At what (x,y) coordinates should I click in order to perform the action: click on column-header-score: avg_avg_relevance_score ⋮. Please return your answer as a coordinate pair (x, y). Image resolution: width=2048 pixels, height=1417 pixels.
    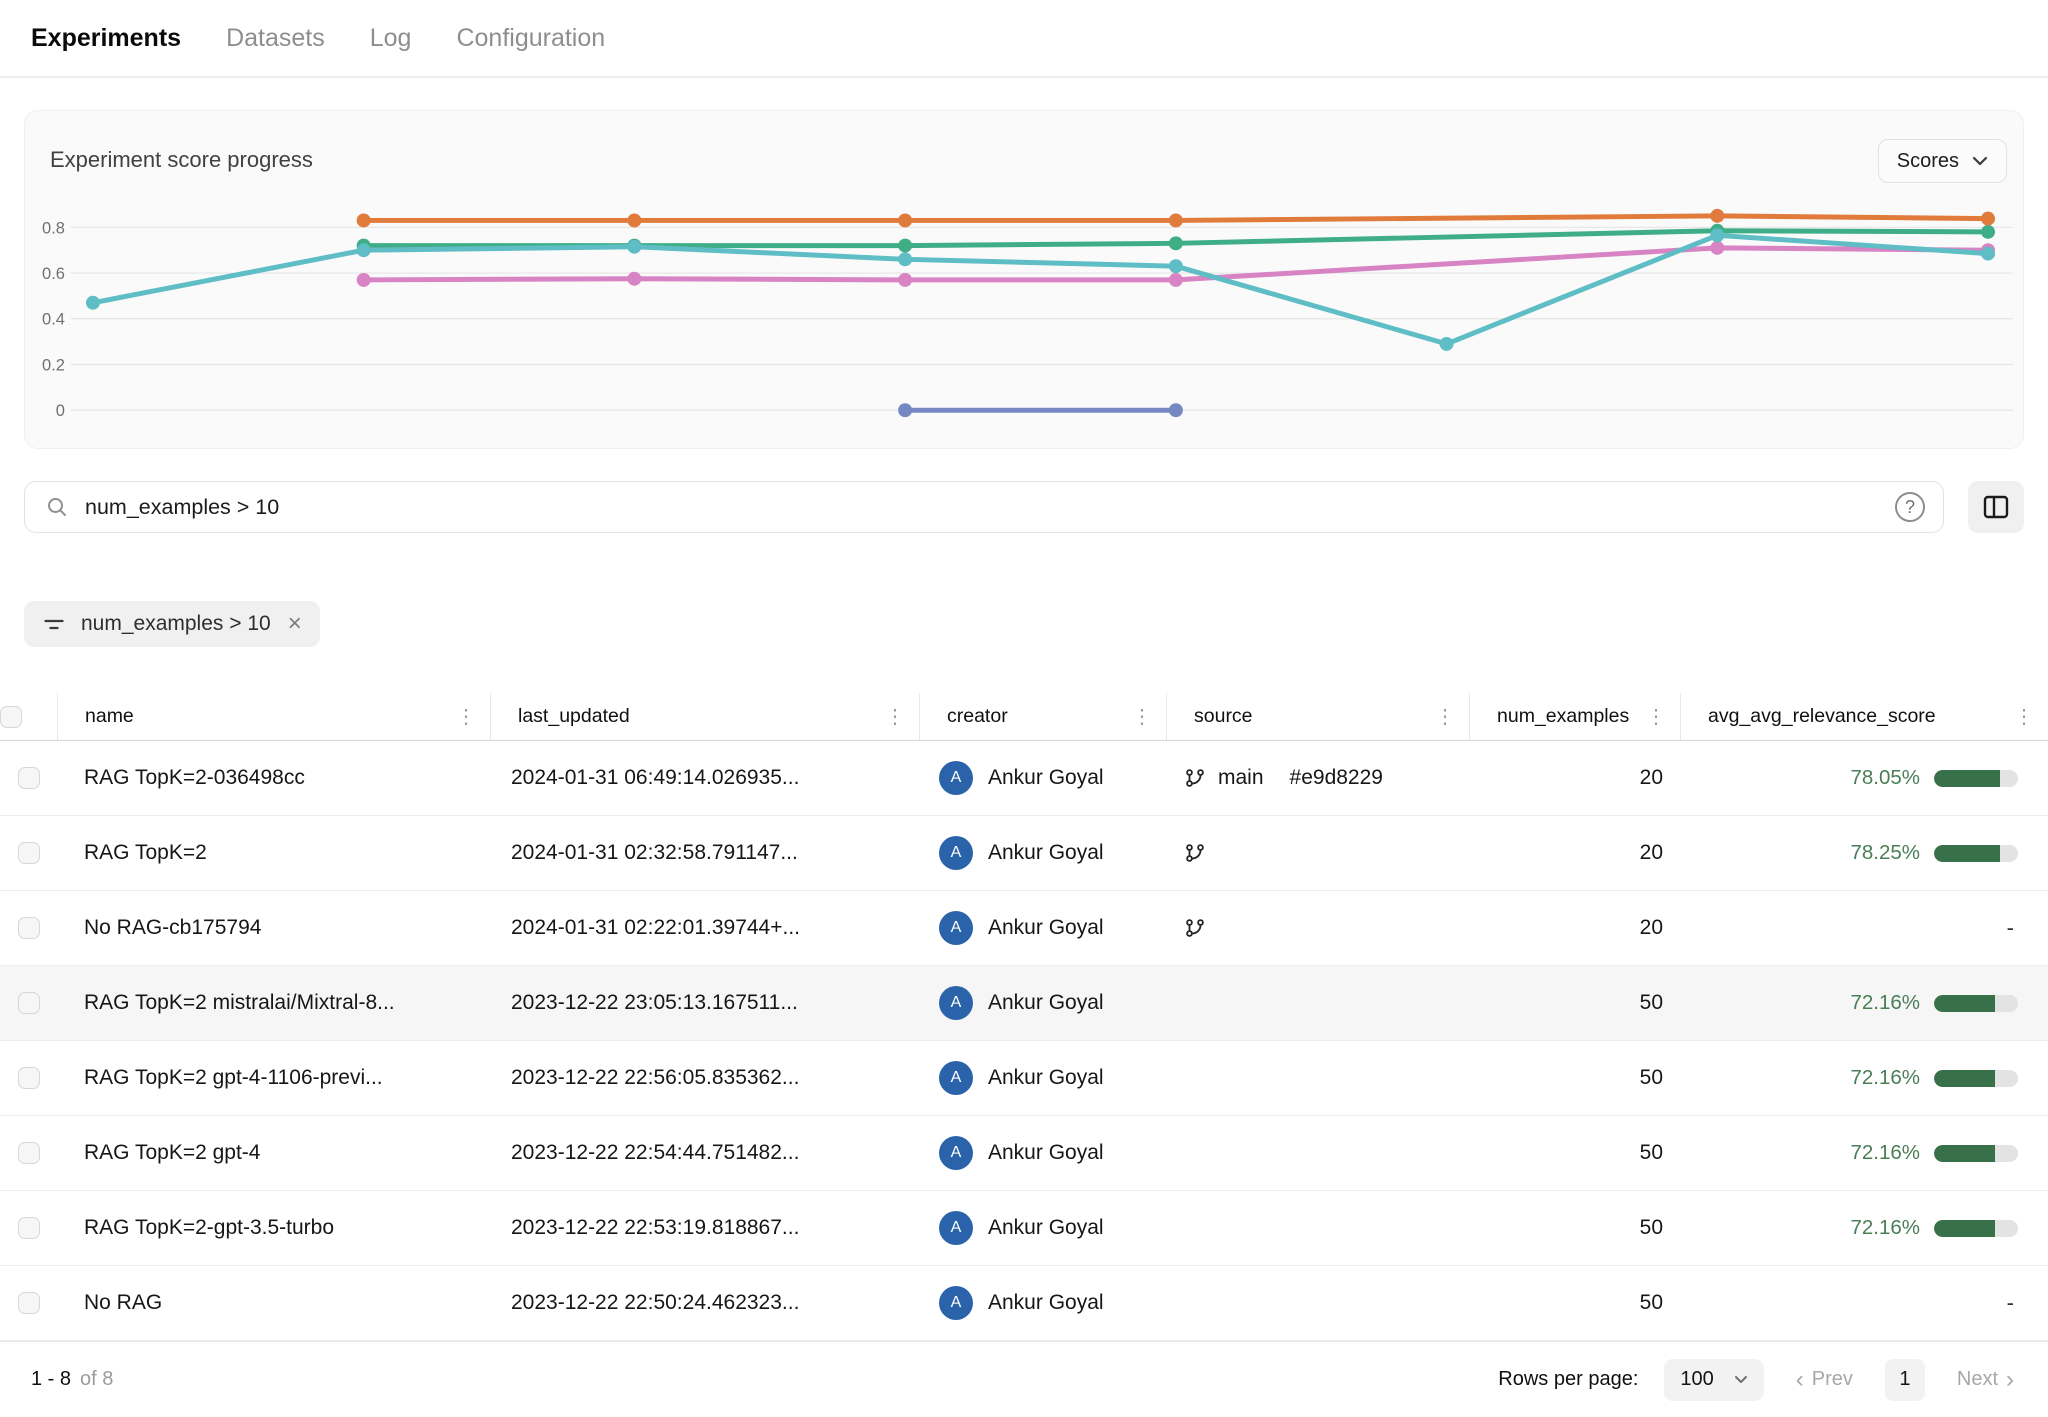
    Looking at the image, I should click on (1864, 716).